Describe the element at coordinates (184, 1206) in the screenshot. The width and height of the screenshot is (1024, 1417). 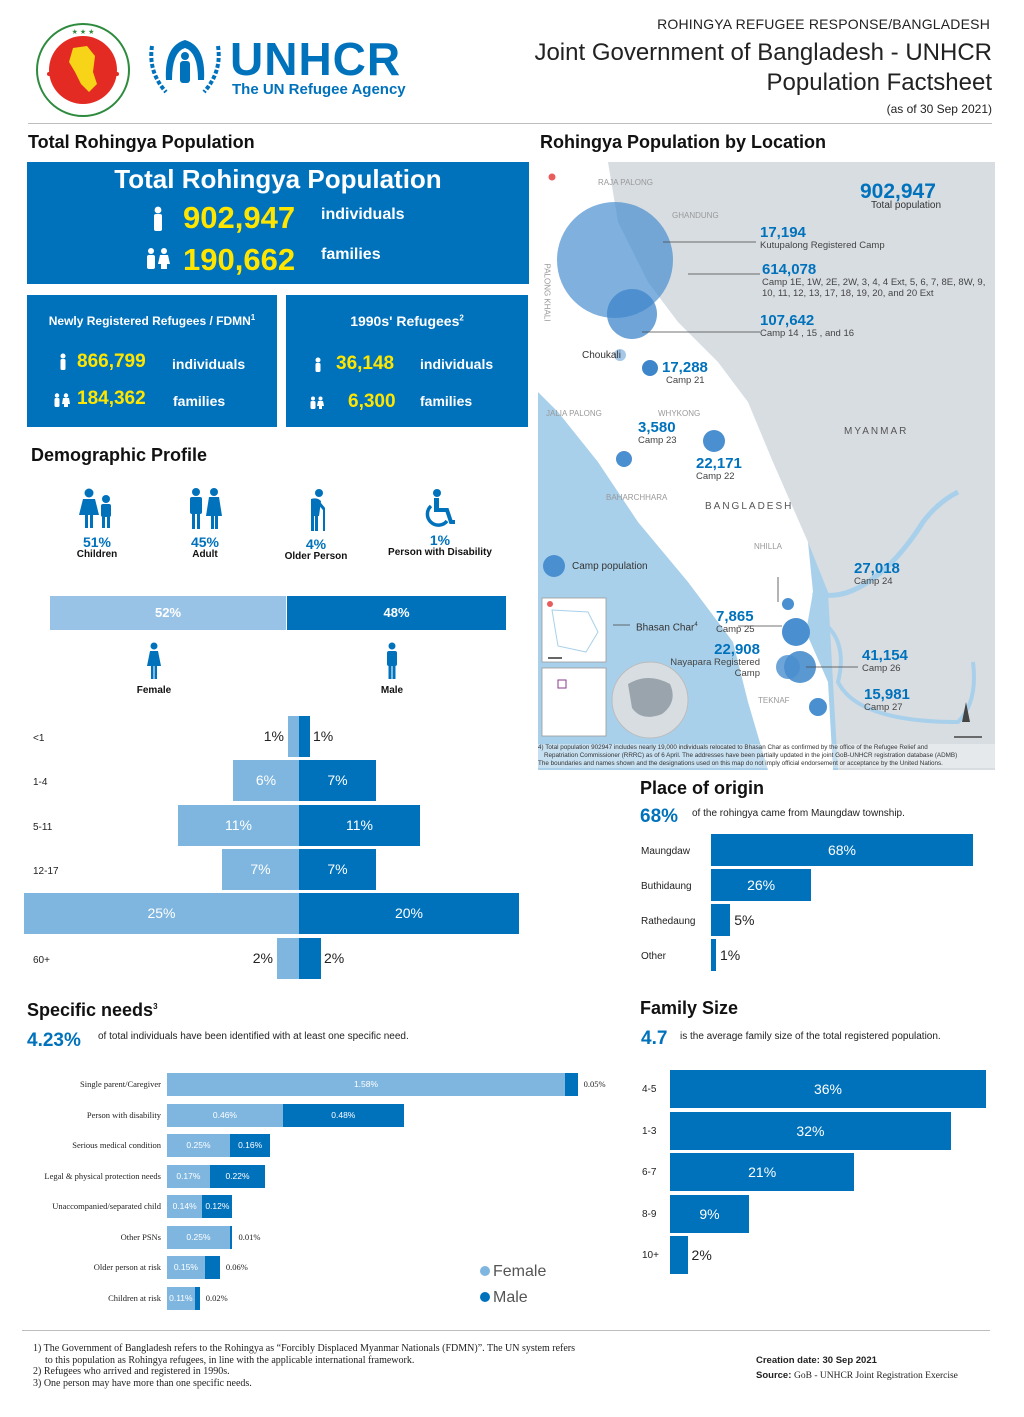
I see `need-female-value: 0.14%` at that location.